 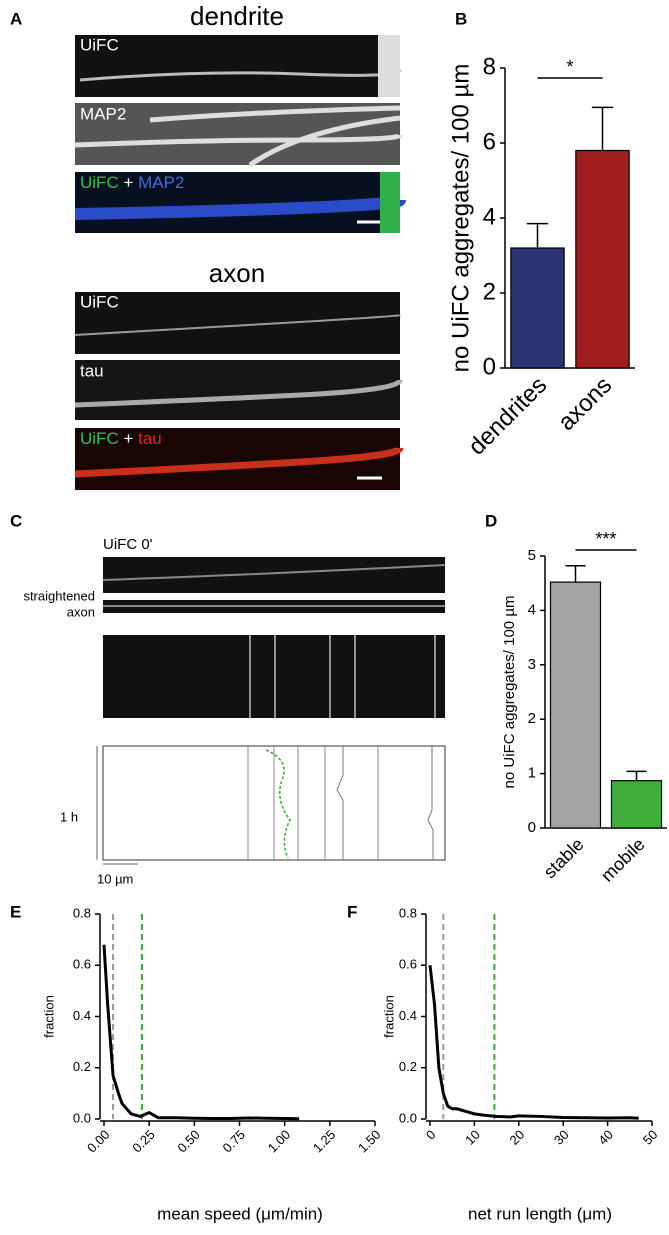 What do you see at coordinates (240, 1213) in the screenshot?
I see `x-axis-label: mean speed (μm/min)` at bounding box center [240, 1213].